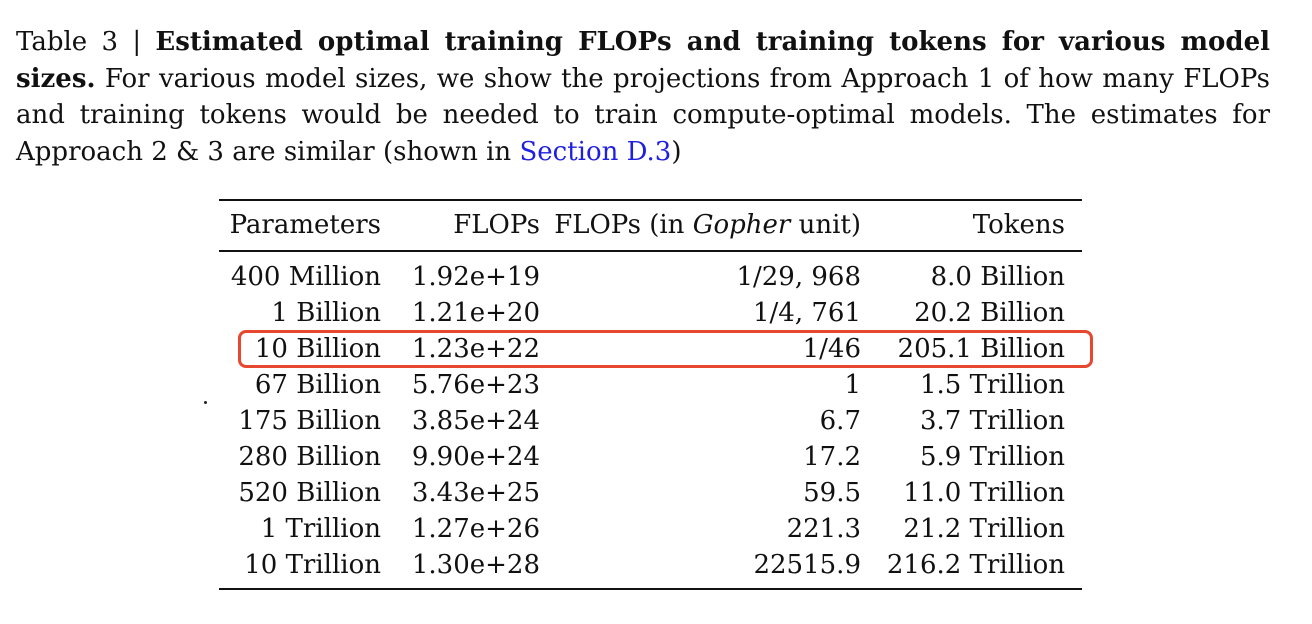  I want to click on header-tokens: Tokens, so click(1018, 225).